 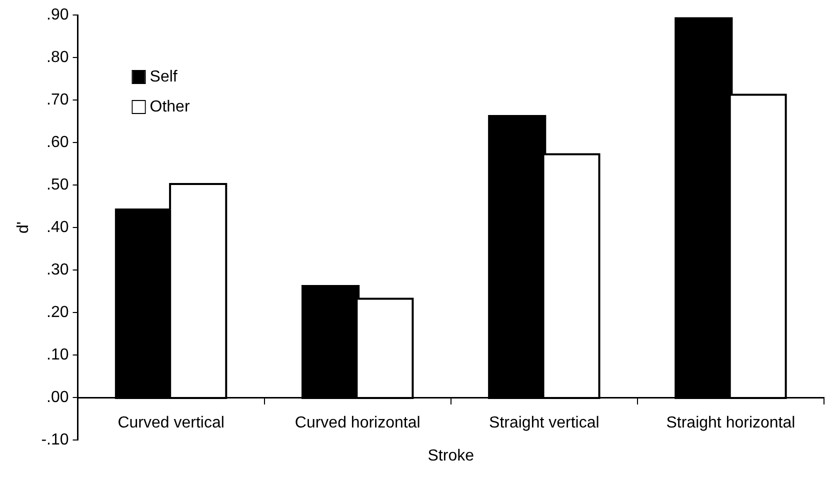 I want to click on y-tick-label: .20, so click(x=57, y=312).